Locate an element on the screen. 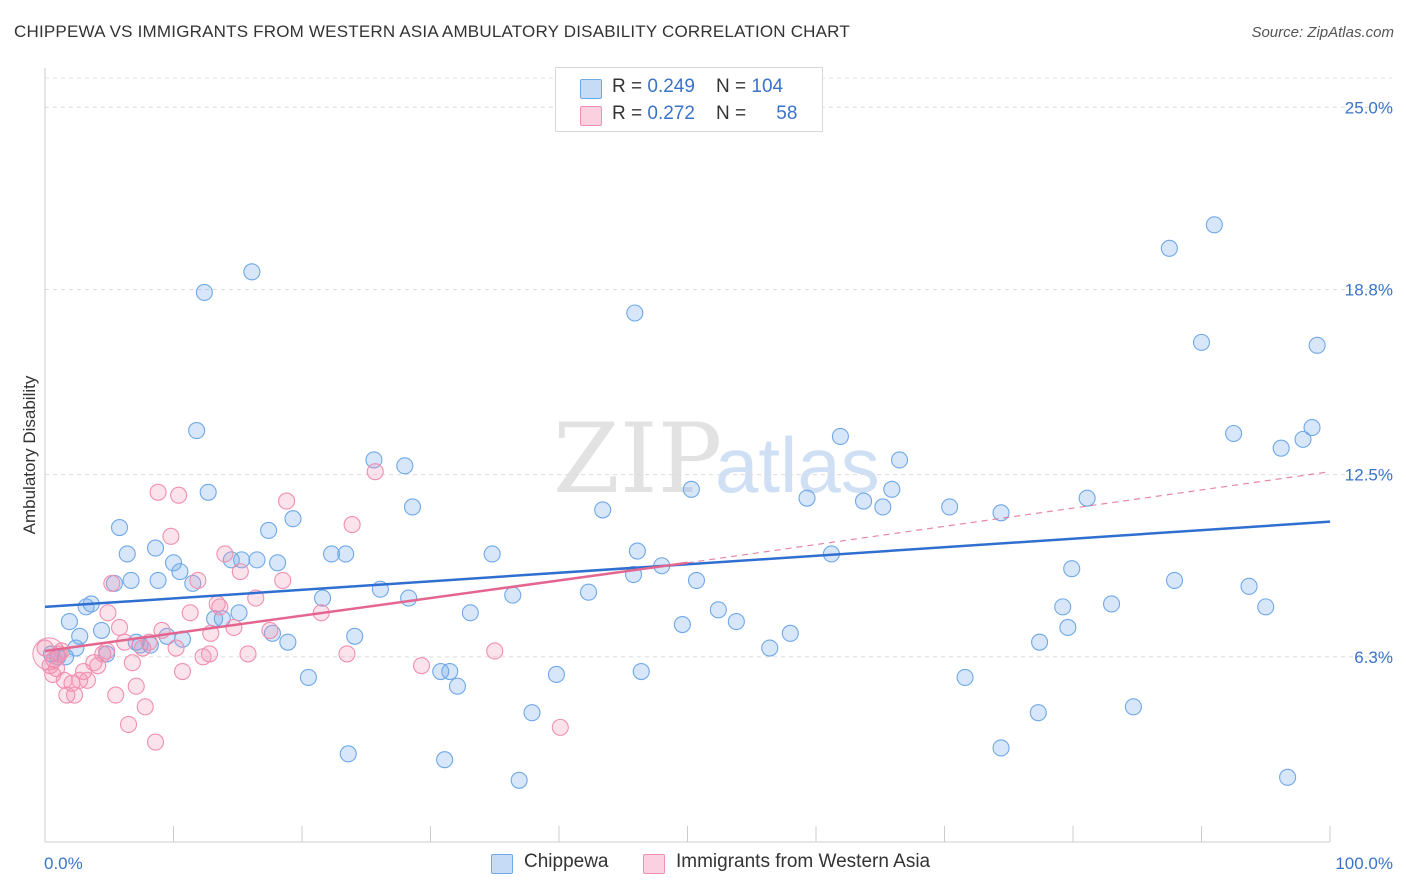 The width and height of the screenshot is (1406, 892). n-label: N = is located at coordinates (734, 86).